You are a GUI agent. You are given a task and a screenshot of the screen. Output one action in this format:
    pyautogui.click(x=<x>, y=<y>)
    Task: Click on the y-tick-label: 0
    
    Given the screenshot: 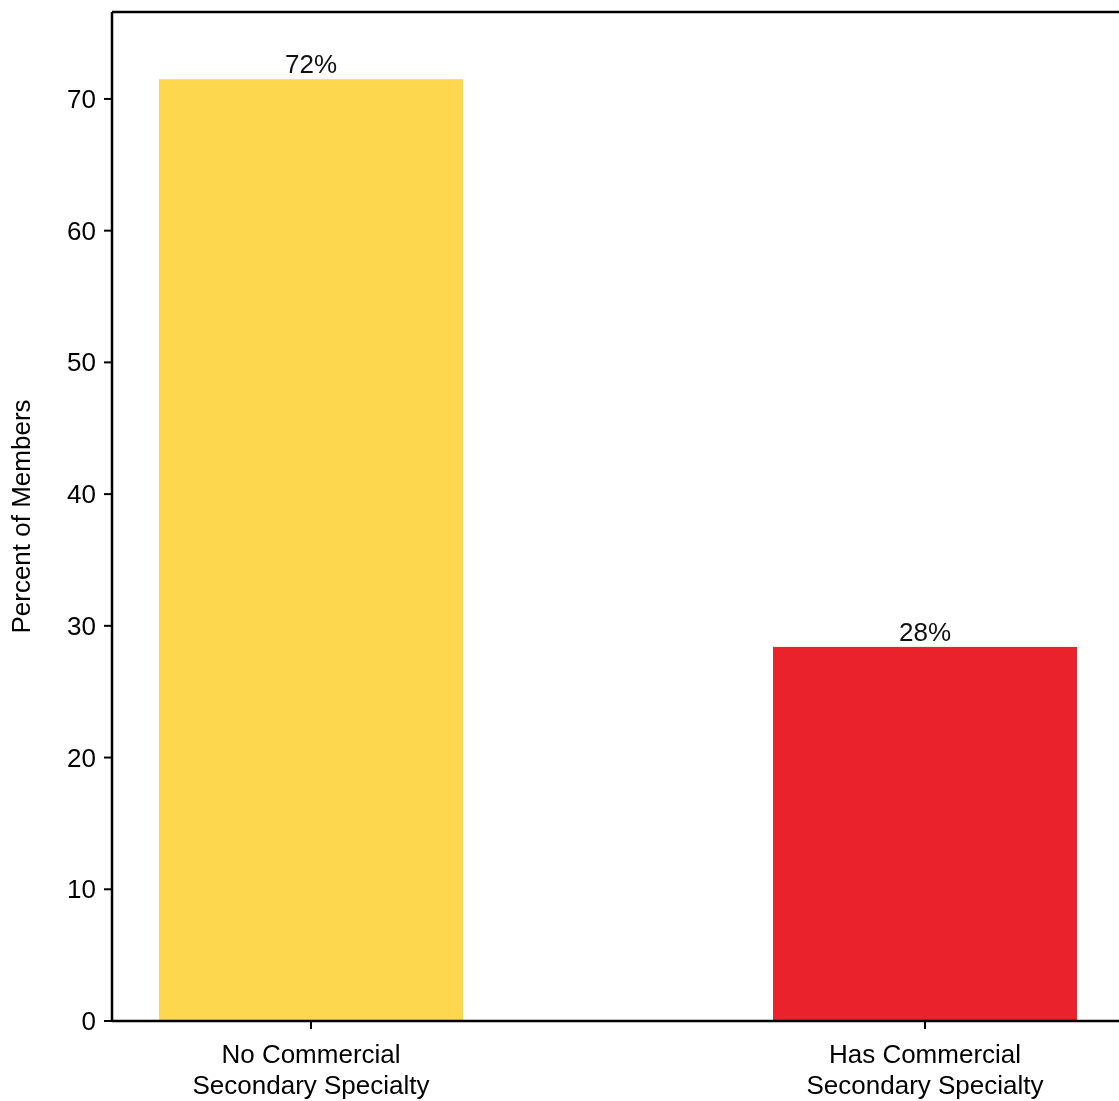 What is the action you would take?
    pyautogui.click(x=88, y=1021)
    